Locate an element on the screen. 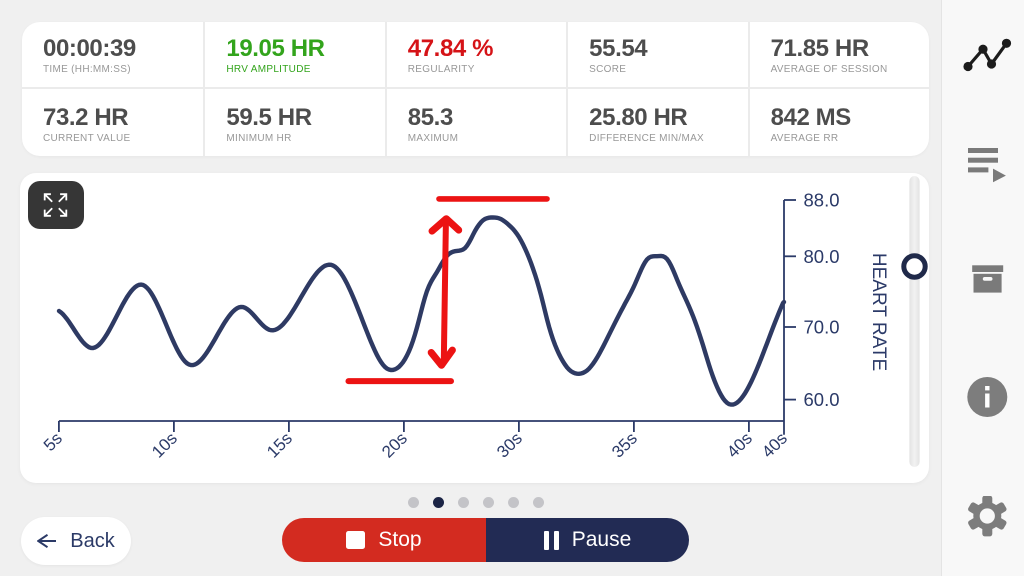 Image resolution: width=1024 pixels, height=576 pixels. svg-text: 5s is located at coordinates (53, 442).